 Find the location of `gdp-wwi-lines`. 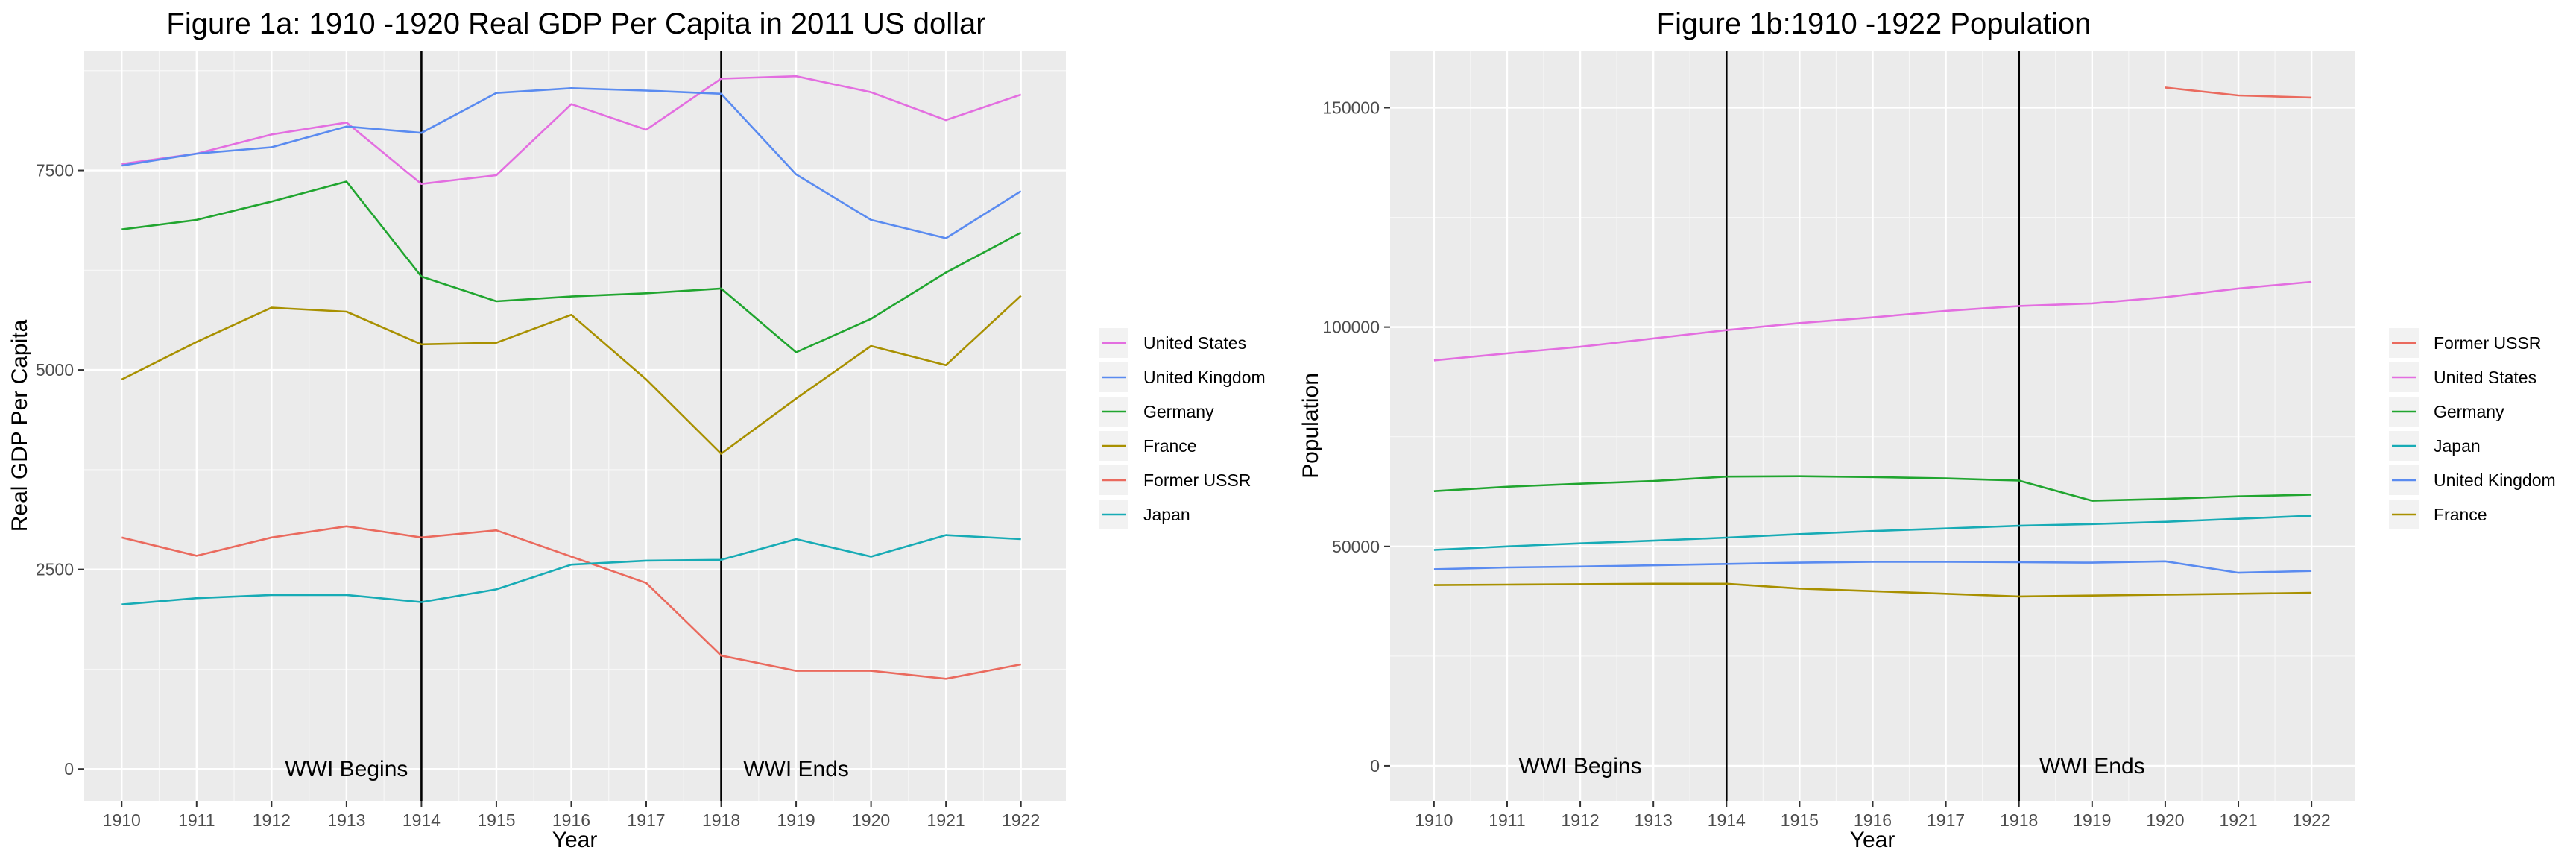

gdp-wwi-lines is located at coordinates (571, 426).